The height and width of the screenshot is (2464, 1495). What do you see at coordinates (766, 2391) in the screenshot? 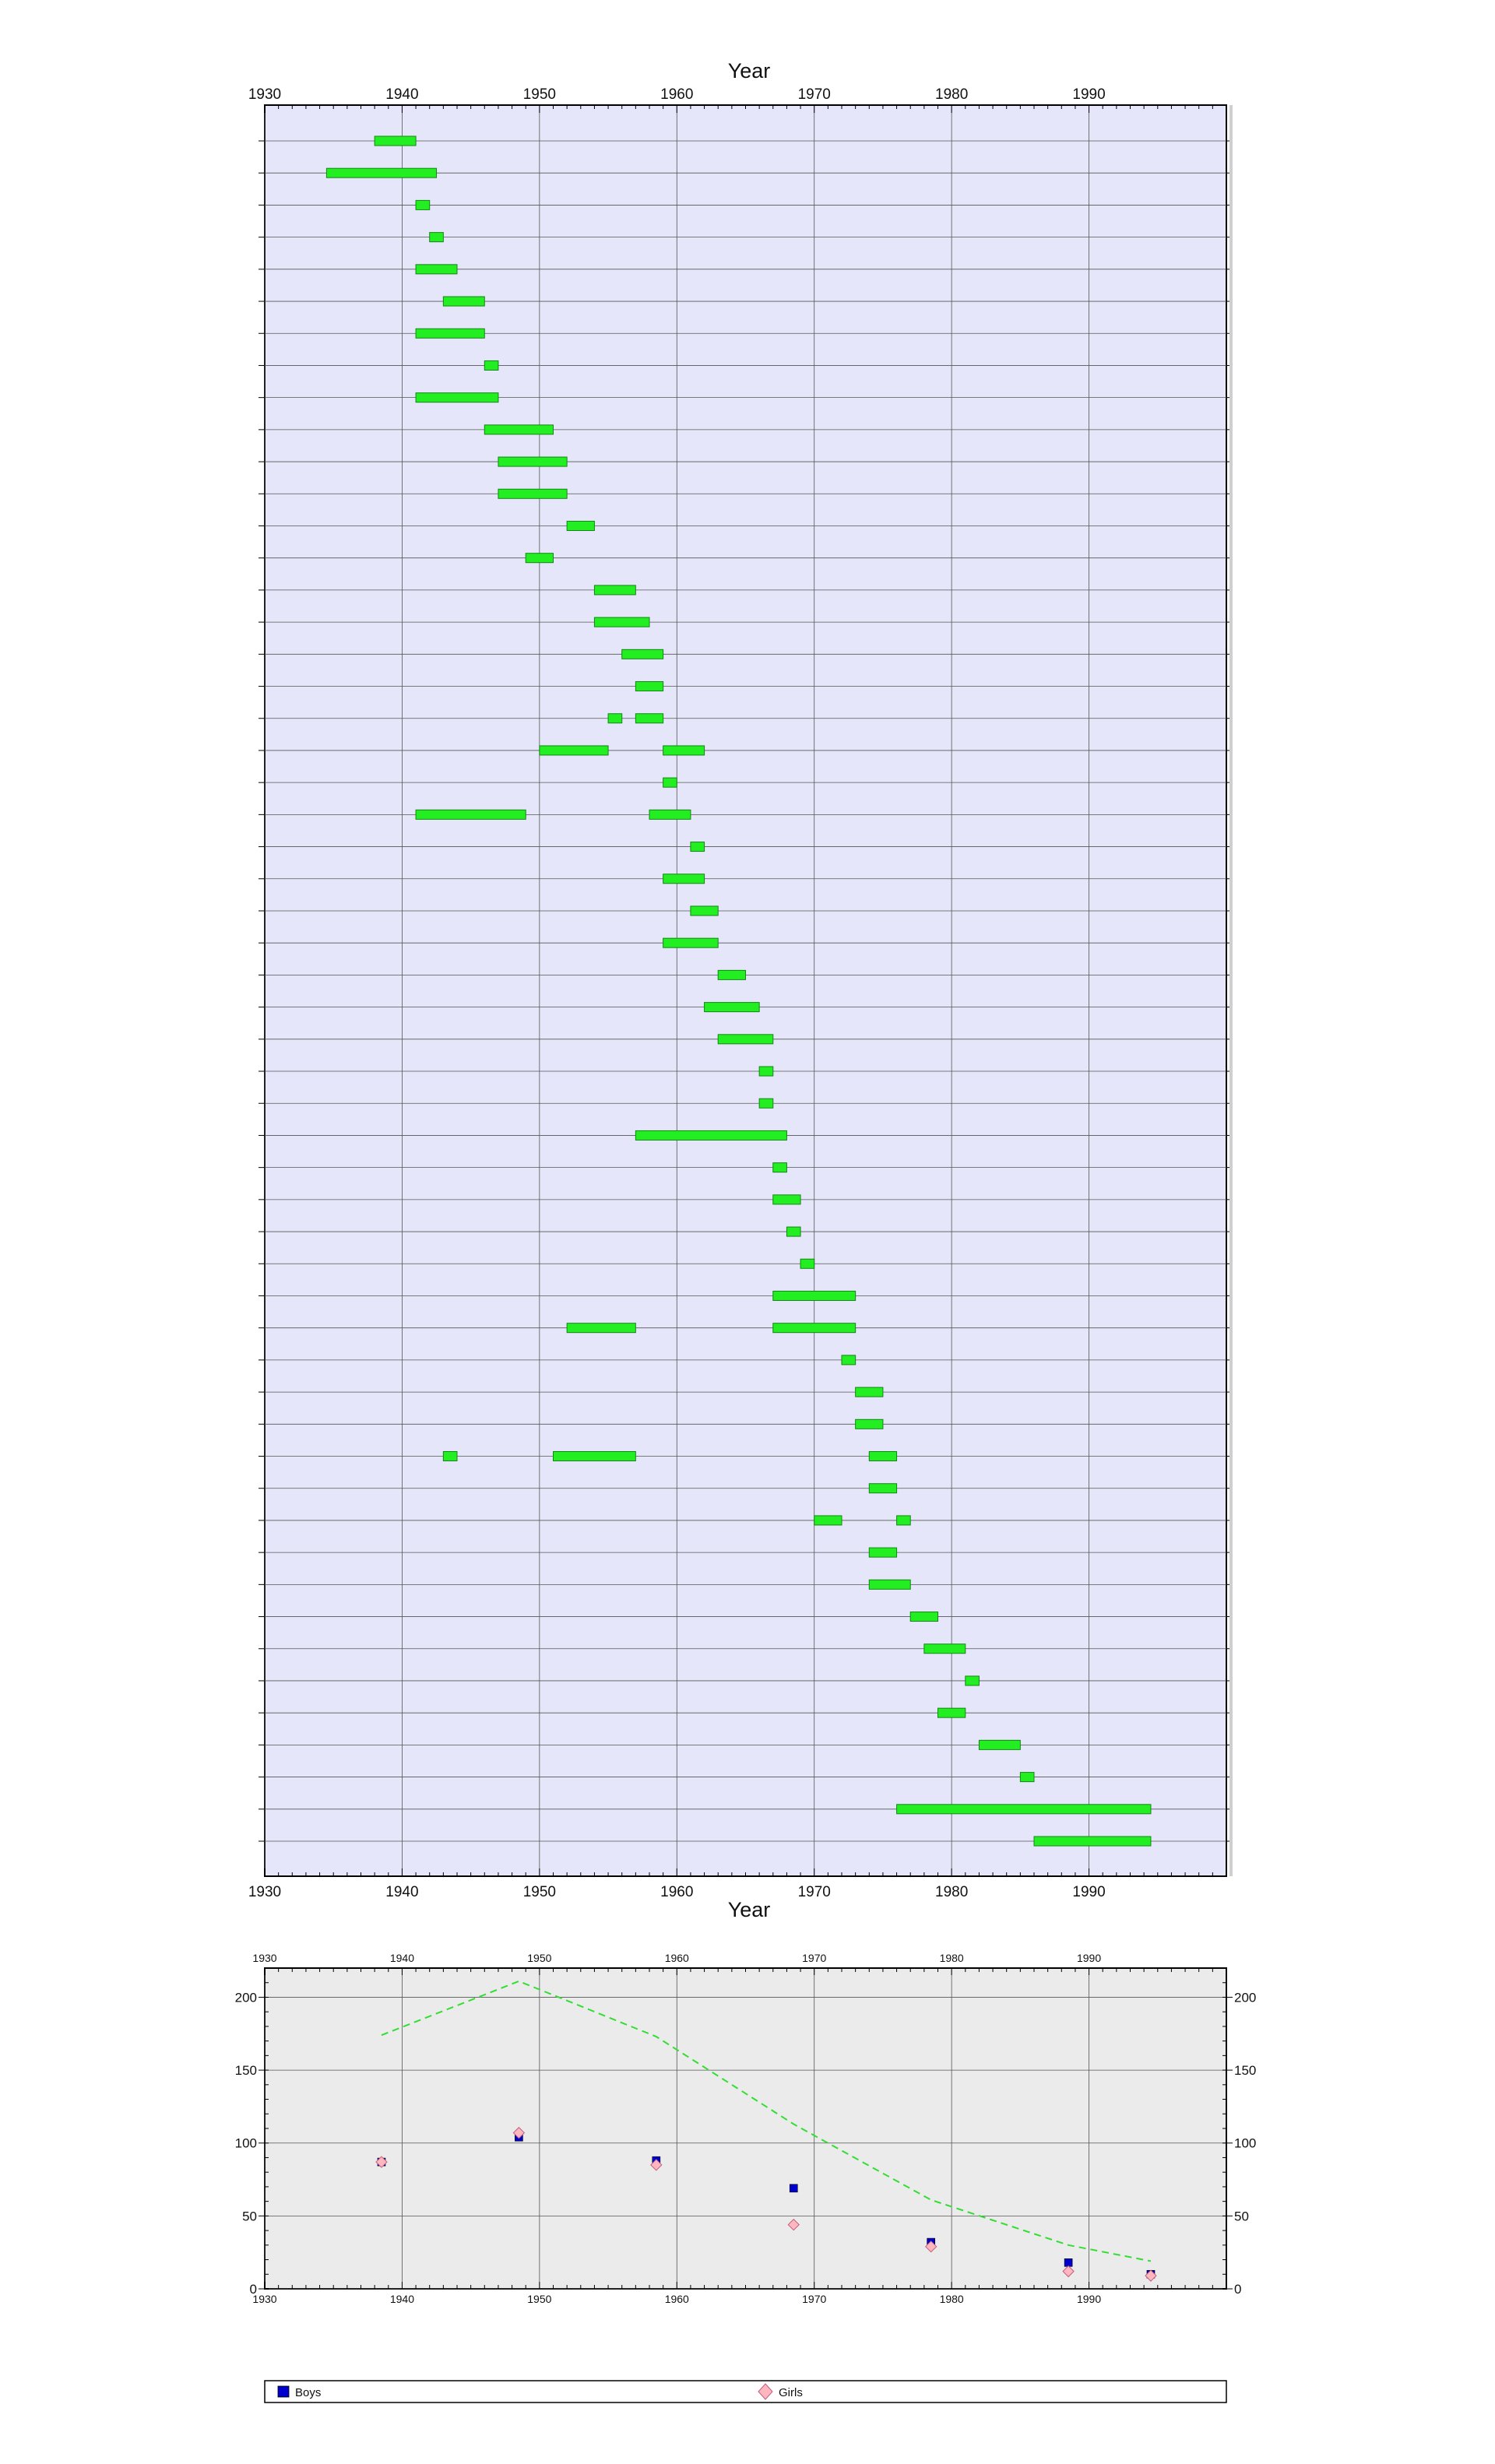
I see `legend-girls-swatch` at bounding box center [766, 2391].